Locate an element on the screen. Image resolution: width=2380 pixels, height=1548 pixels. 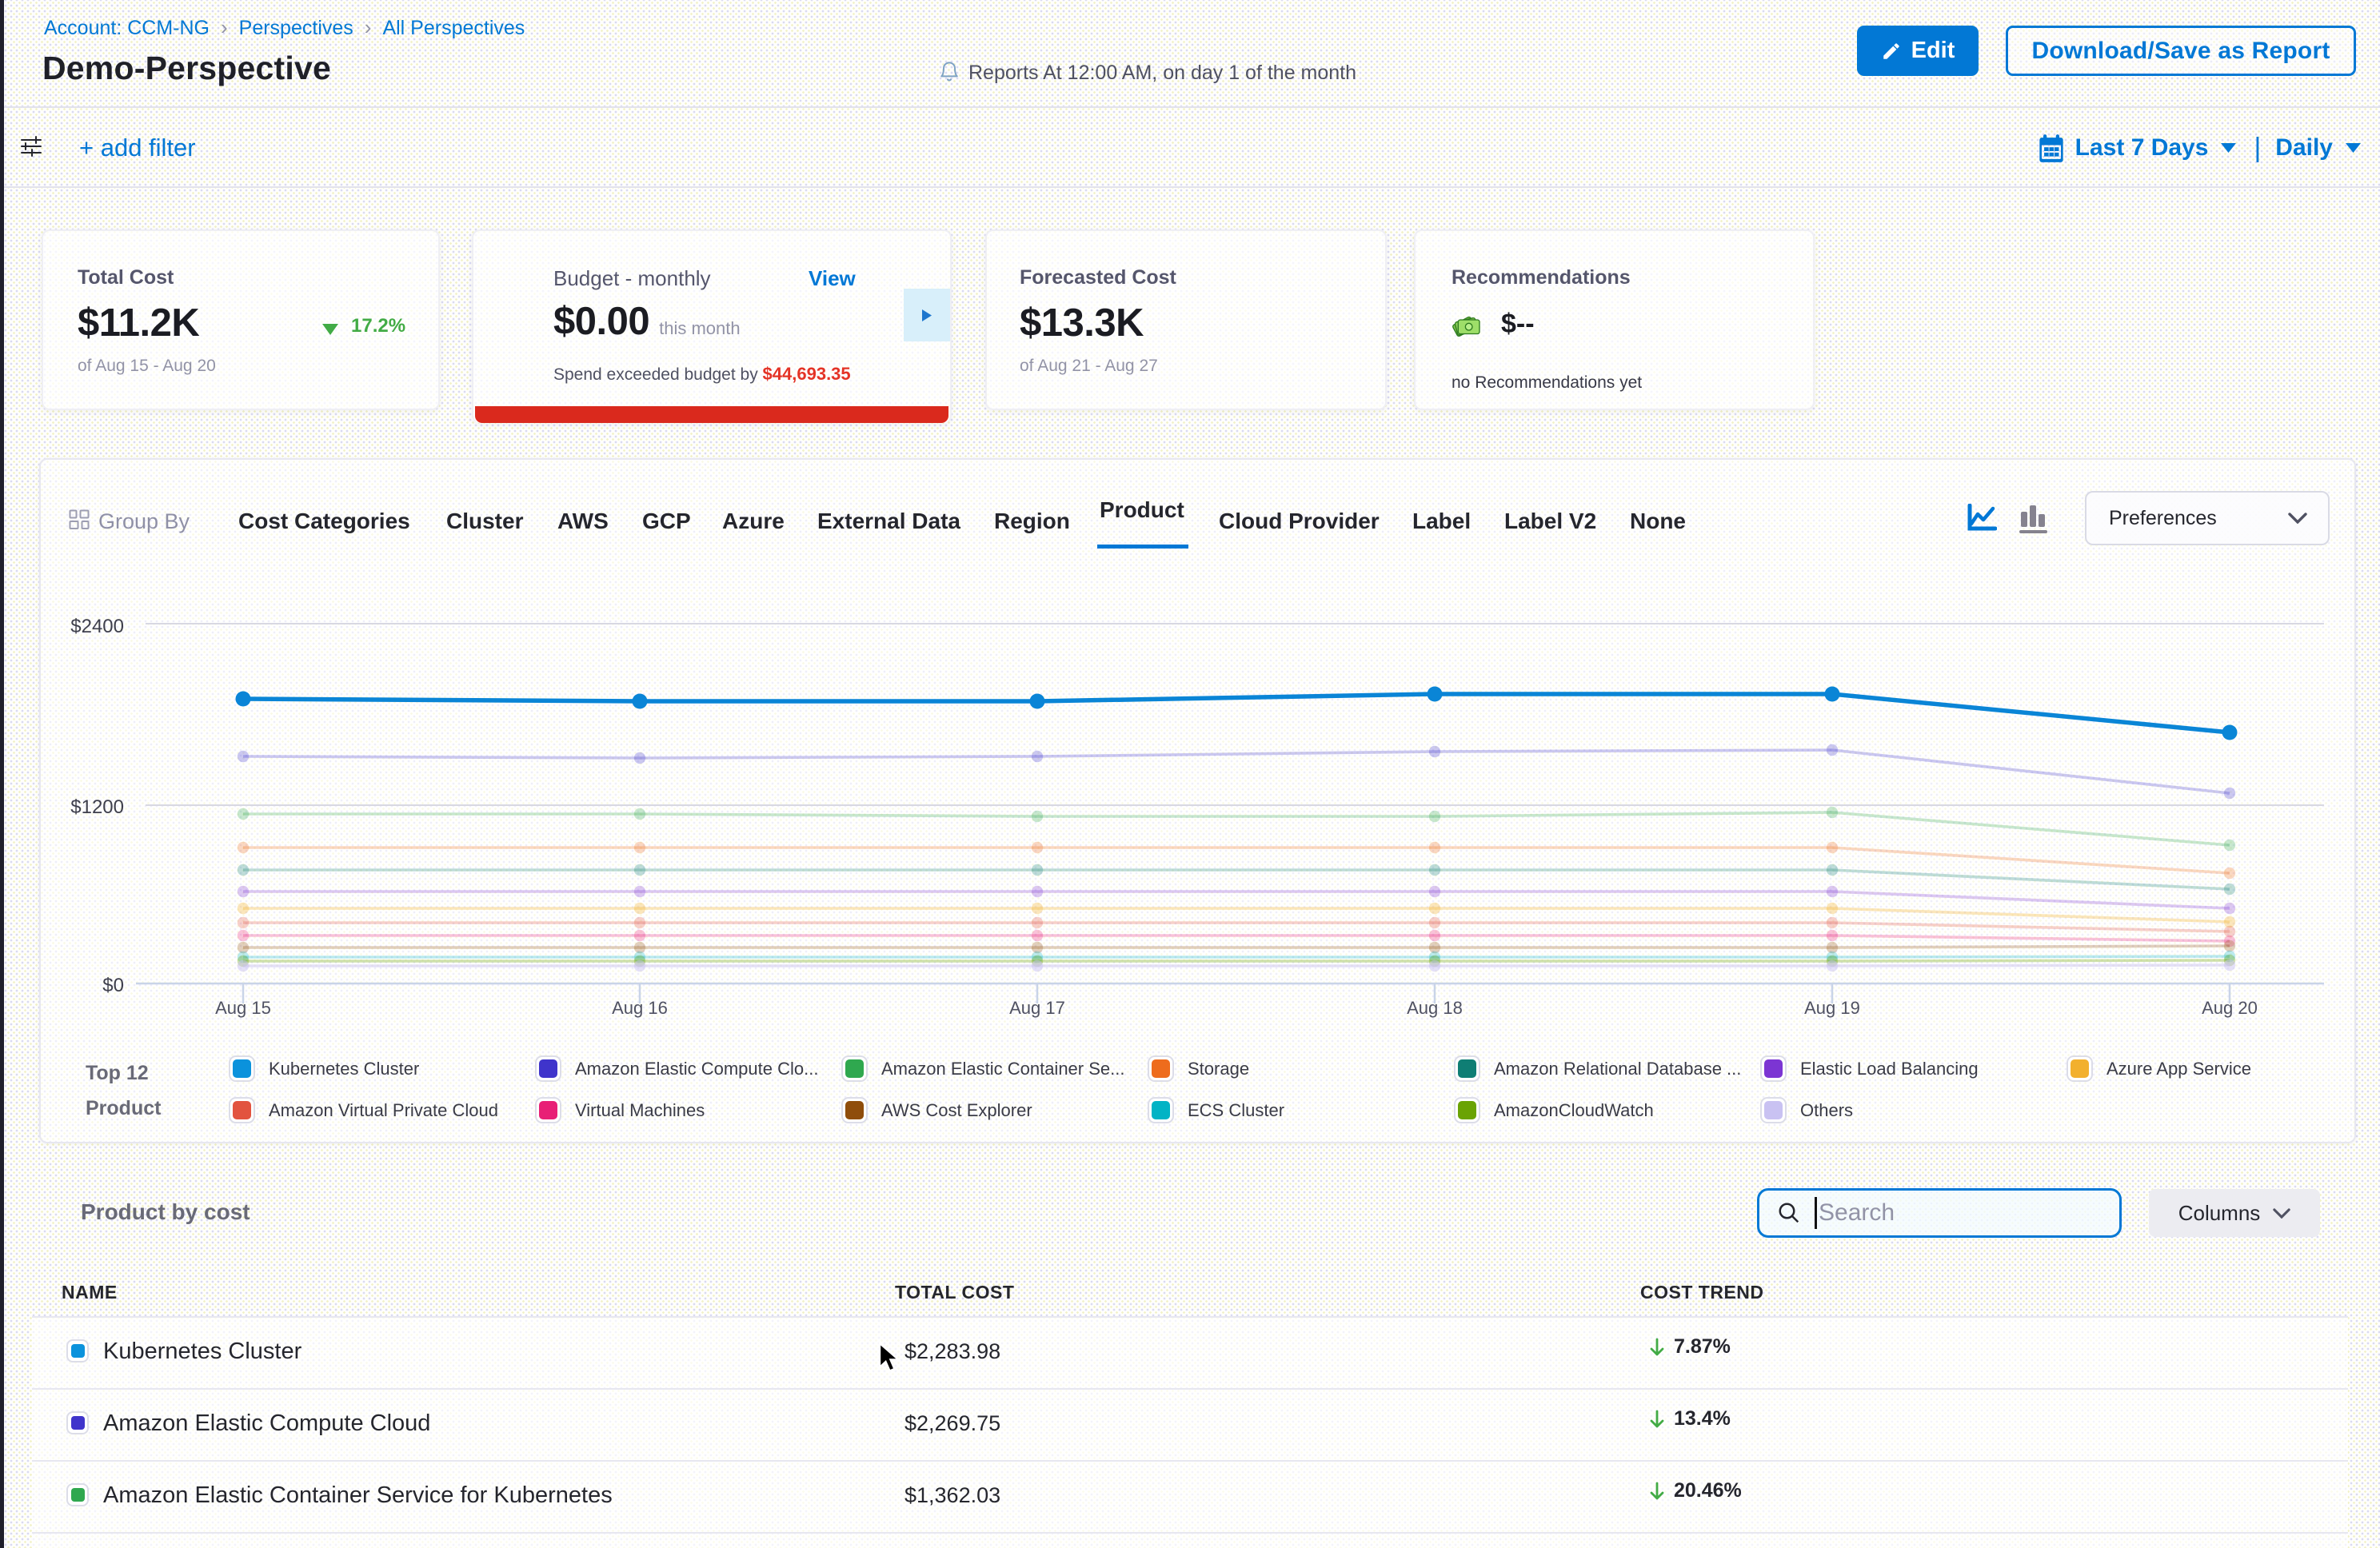
svg-text: $2400 is located at coordinates (97, 626).